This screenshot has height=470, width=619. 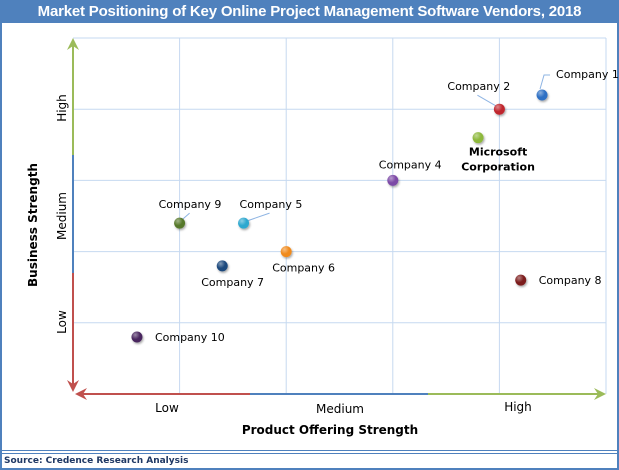 What do you see at coordinates (62, 322) in the screenshot?
I see `y-band-label-low: Low` at bounding box center [62, 322].